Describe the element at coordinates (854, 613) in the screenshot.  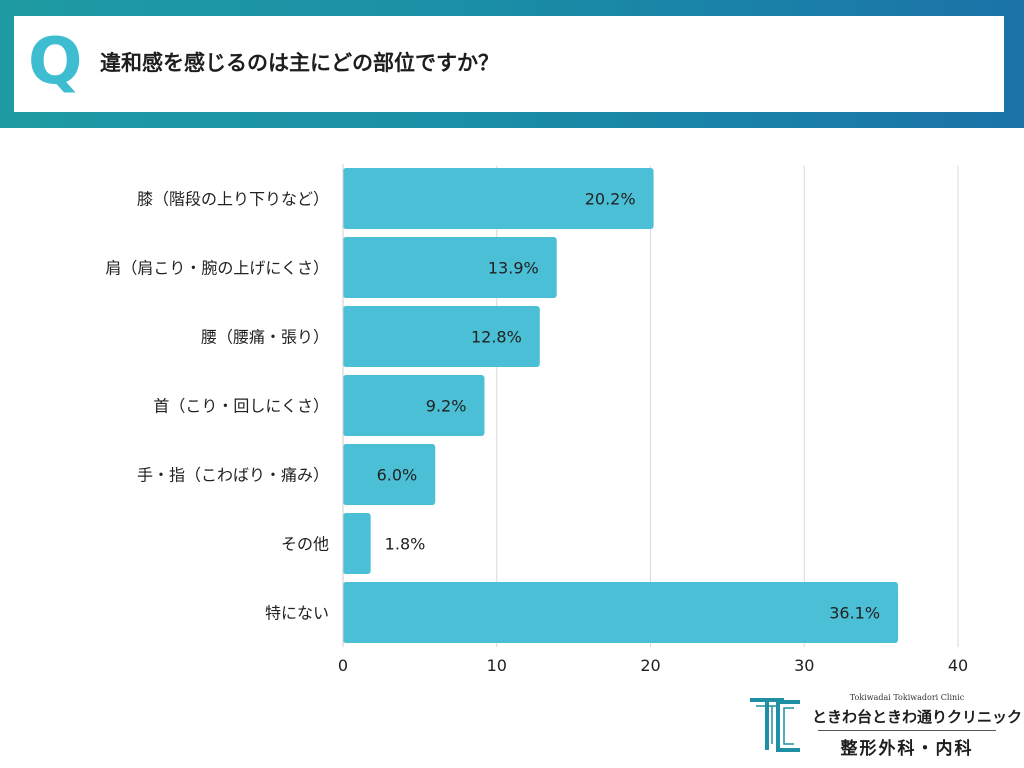
I see `value-label-6: 36.1%` at that location.